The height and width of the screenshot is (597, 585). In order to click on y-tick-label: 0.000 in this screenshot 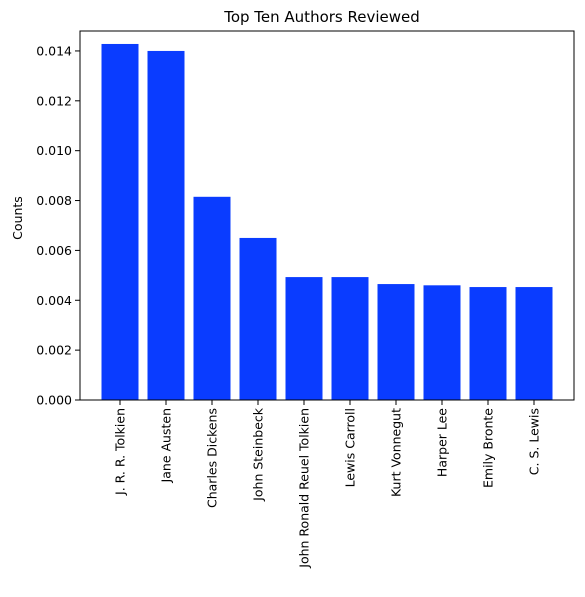, I will do `click(54, 400)`.